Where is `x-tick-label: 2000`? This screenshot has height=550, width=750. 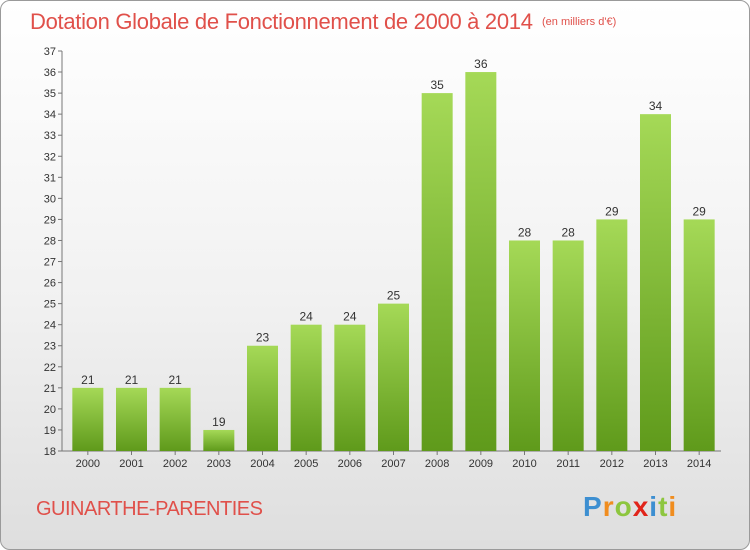 x-tick-label: 2000 is located at coordinates (88, 464).